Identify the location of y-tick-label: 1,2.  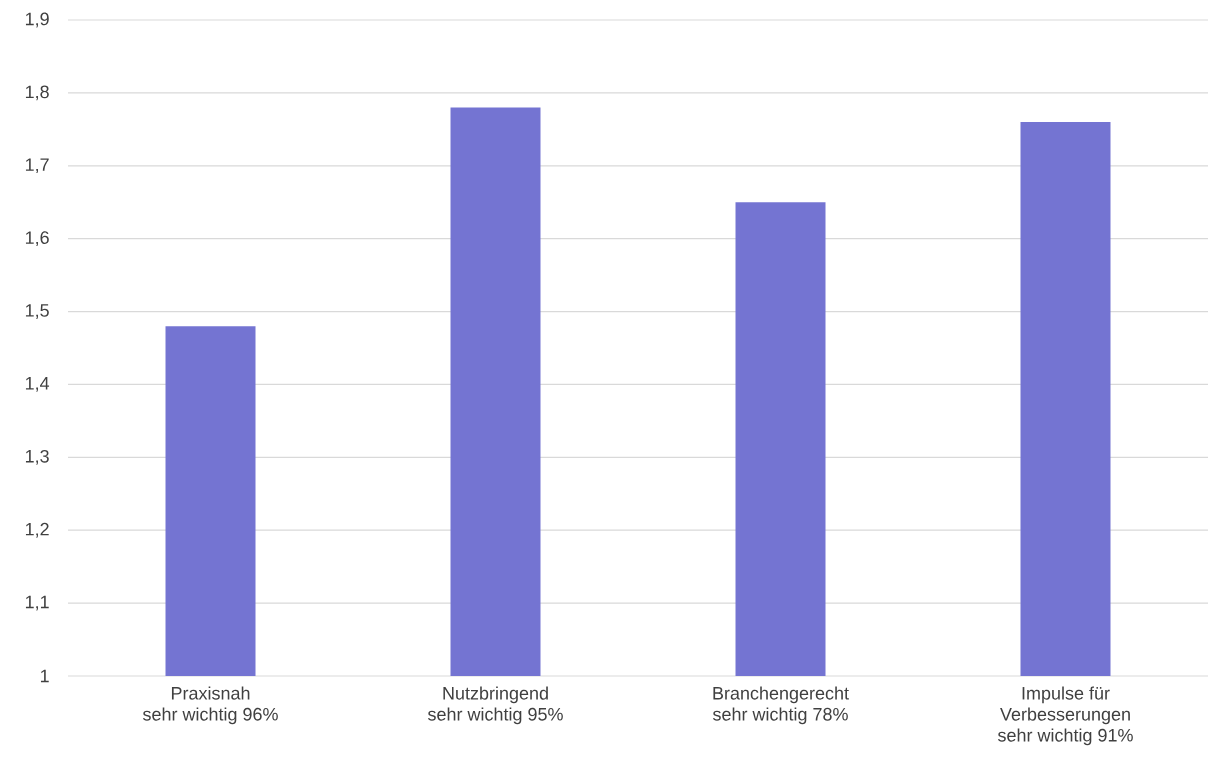
(37, 530).